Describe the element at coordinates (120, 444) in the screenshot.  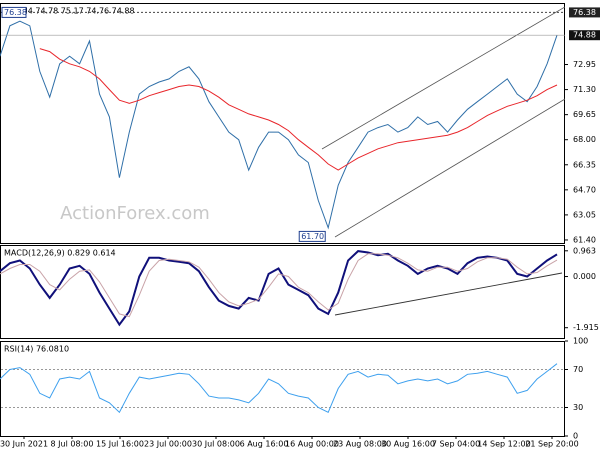
I see `x-tick-label: 15 Jul 16:00` at that location.